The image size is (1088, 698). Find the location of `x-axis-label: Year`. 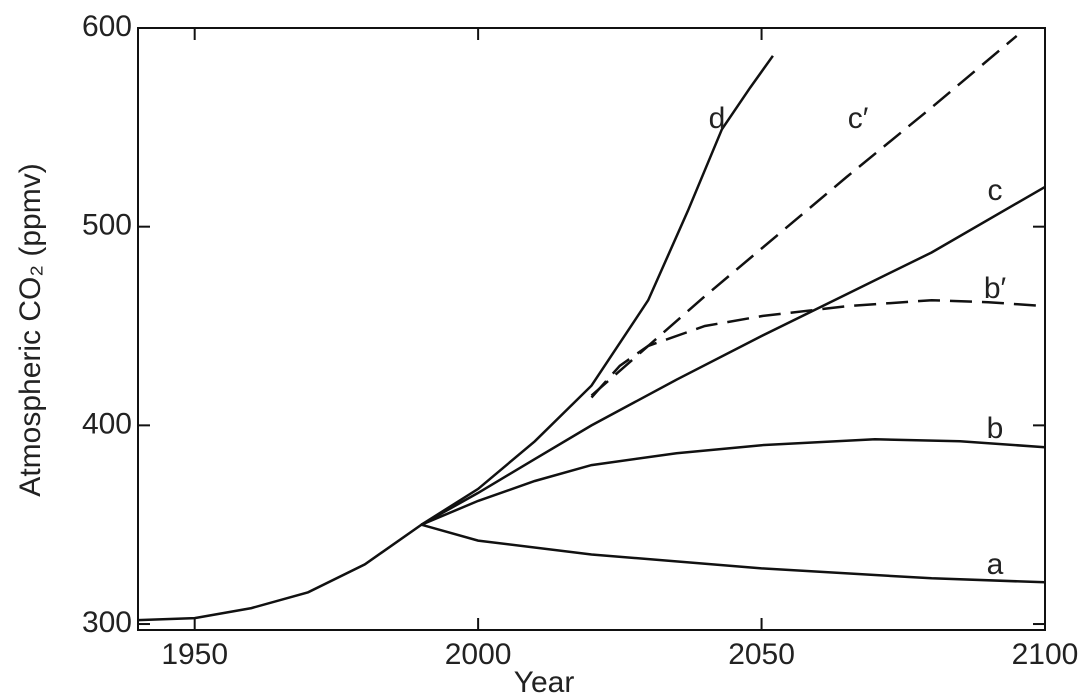

x-axis-label: Year is located at coordinates (544, 682).